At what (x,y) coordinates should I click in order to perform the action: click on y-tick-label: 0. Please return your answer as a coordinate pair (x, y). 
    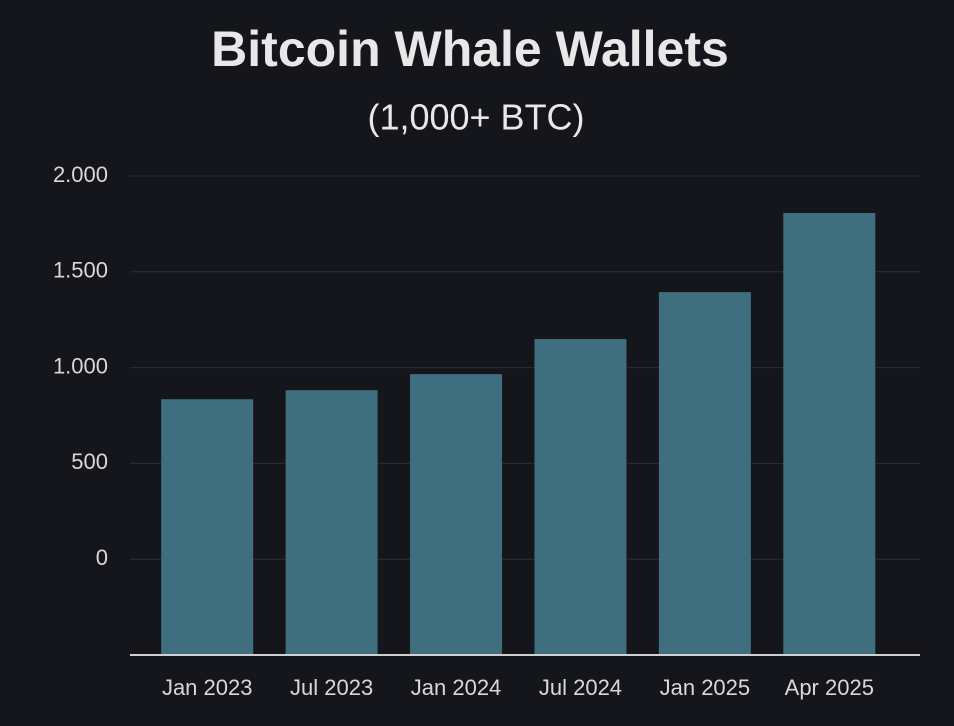
    Looking at the image, I should click on (102, 557).